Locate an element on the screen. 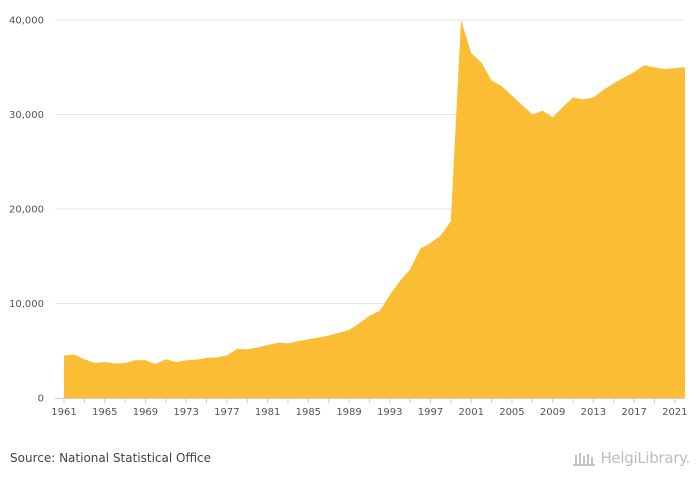 Image resolution: width=700 pixels, height=483 pixels. brand-name: HelgiLibrary. is located at coordinates (645, 458).